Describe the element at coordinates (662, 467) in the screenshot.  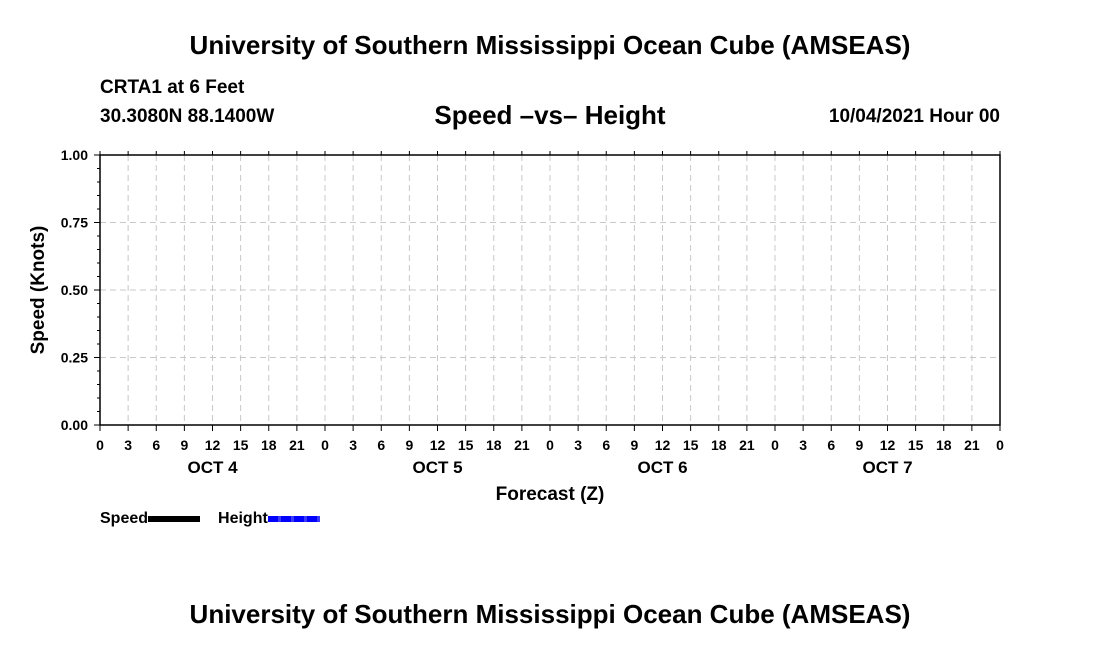
I see `day-label: OCT 6` at that location.